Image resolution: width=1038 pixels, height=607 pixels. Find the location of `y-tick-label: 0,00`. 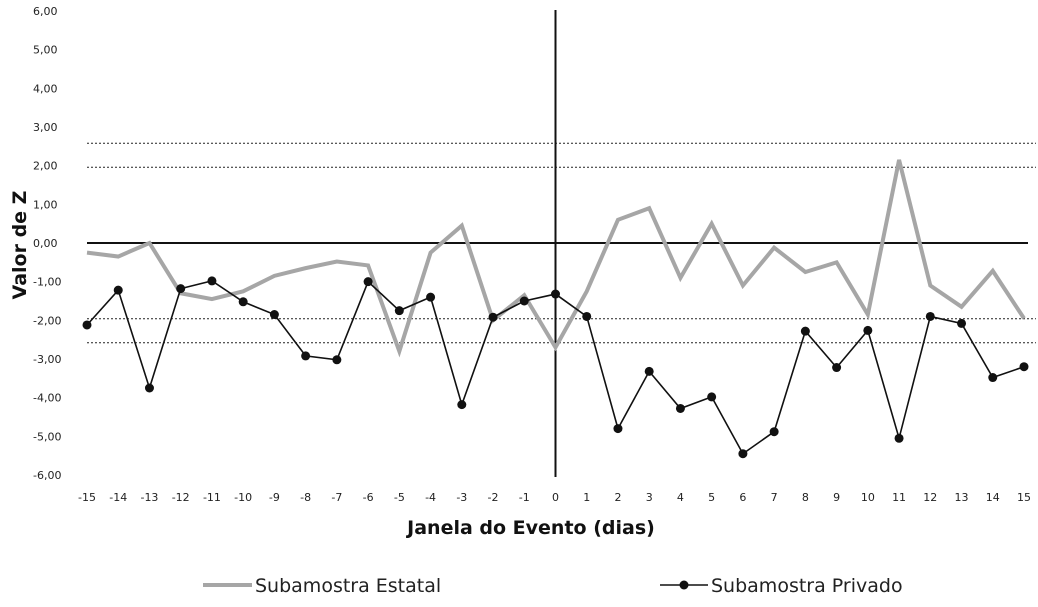

y-tick-label: 0,00 is located at coordinates (45, 243).